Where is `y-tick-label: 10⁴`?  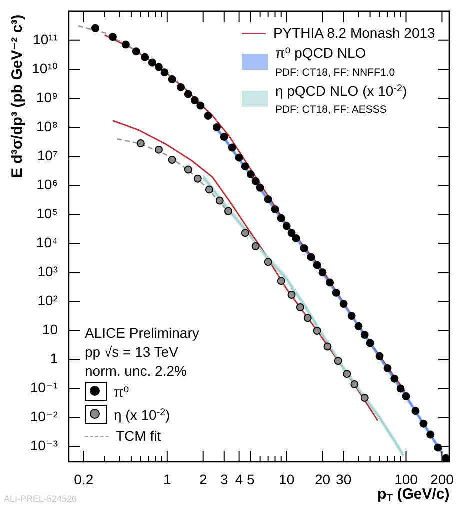
y-tick-label: 10⁴ is located at coordinates (47, 242).